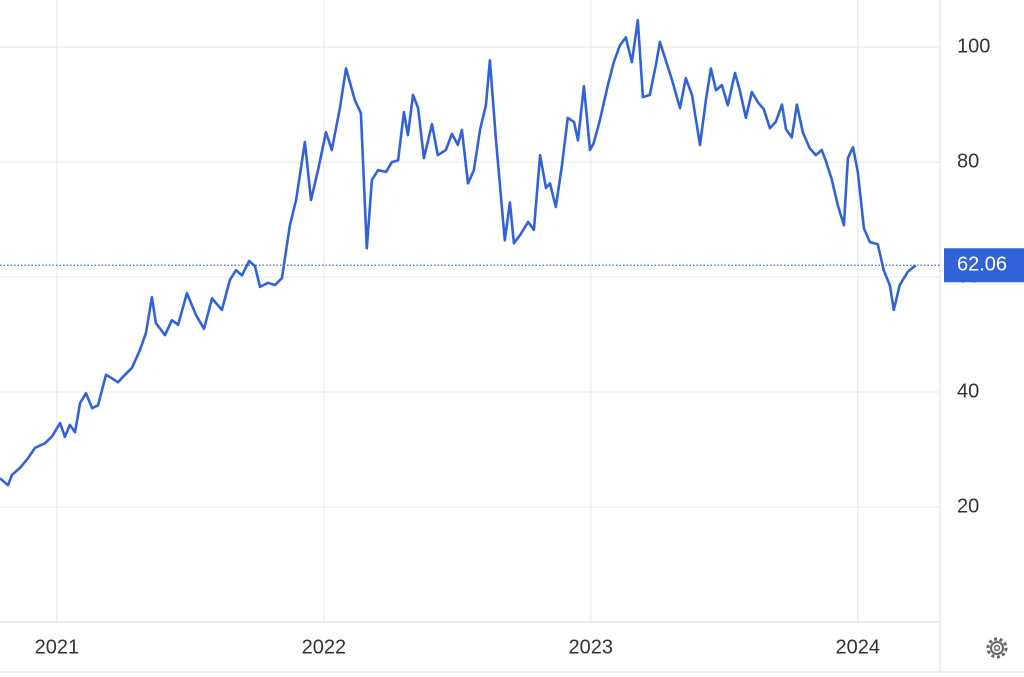 The width and height of the screenshot is (1024, 677). I want to click on y-tick-label: 20, so click(968, 506).